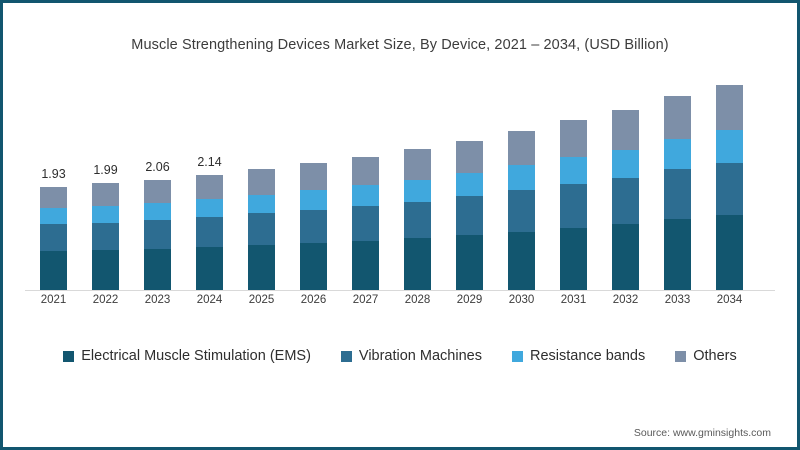  What do you see at coordinates (365, 300) in the screenshot?
I see `x-tick-2027: 2027` at bounding box center [365, 300].